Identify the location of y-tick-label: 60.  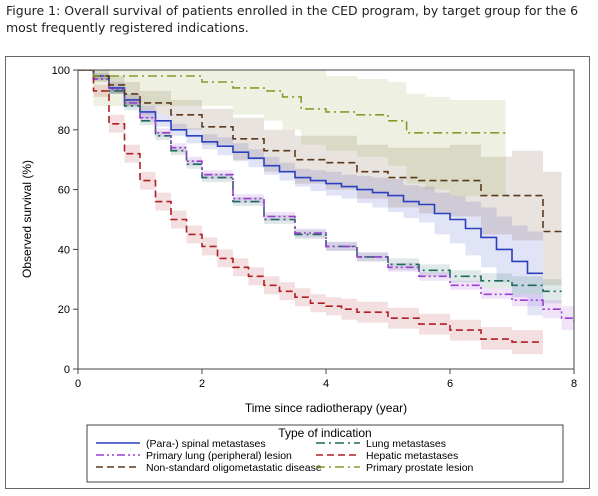
(64, 191).